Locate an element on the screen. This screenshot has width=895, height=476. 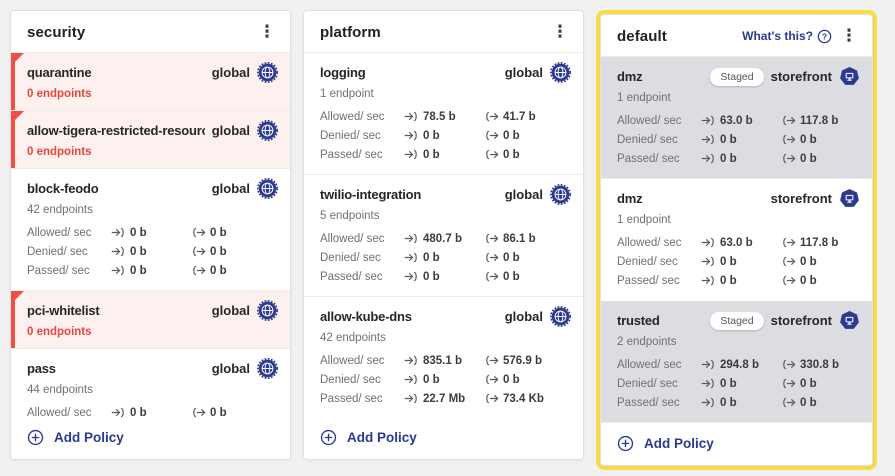
scope-label: storefront is located at coordinates (801, 76).